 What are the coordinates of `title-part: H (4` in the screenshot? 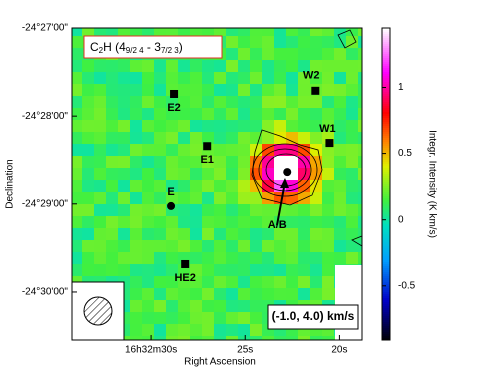 It's located at (114, 47).